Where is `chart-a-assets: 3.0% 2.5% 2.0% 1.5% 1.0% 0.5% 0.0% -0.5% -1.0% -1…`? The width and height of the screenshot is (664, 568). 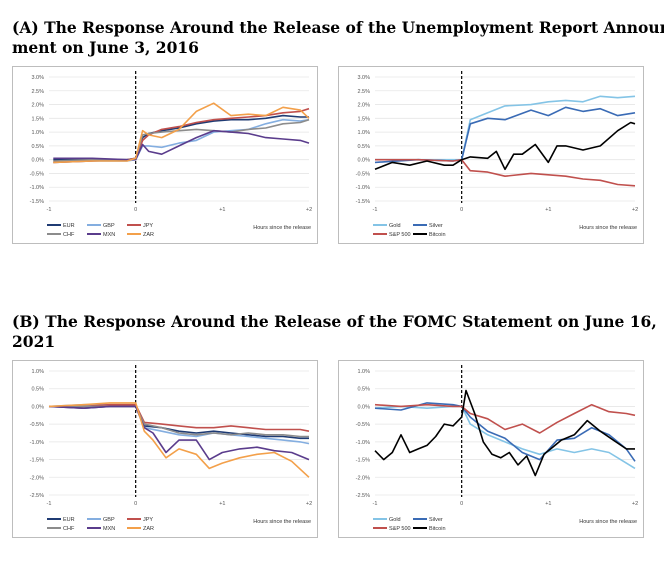 chart-a-assets: 3.0% 2.5% 2.0% 1.5% 1.0% 0.5% 0.0% -0.5% -1.0% -1… is located at coordinates (497, 154).